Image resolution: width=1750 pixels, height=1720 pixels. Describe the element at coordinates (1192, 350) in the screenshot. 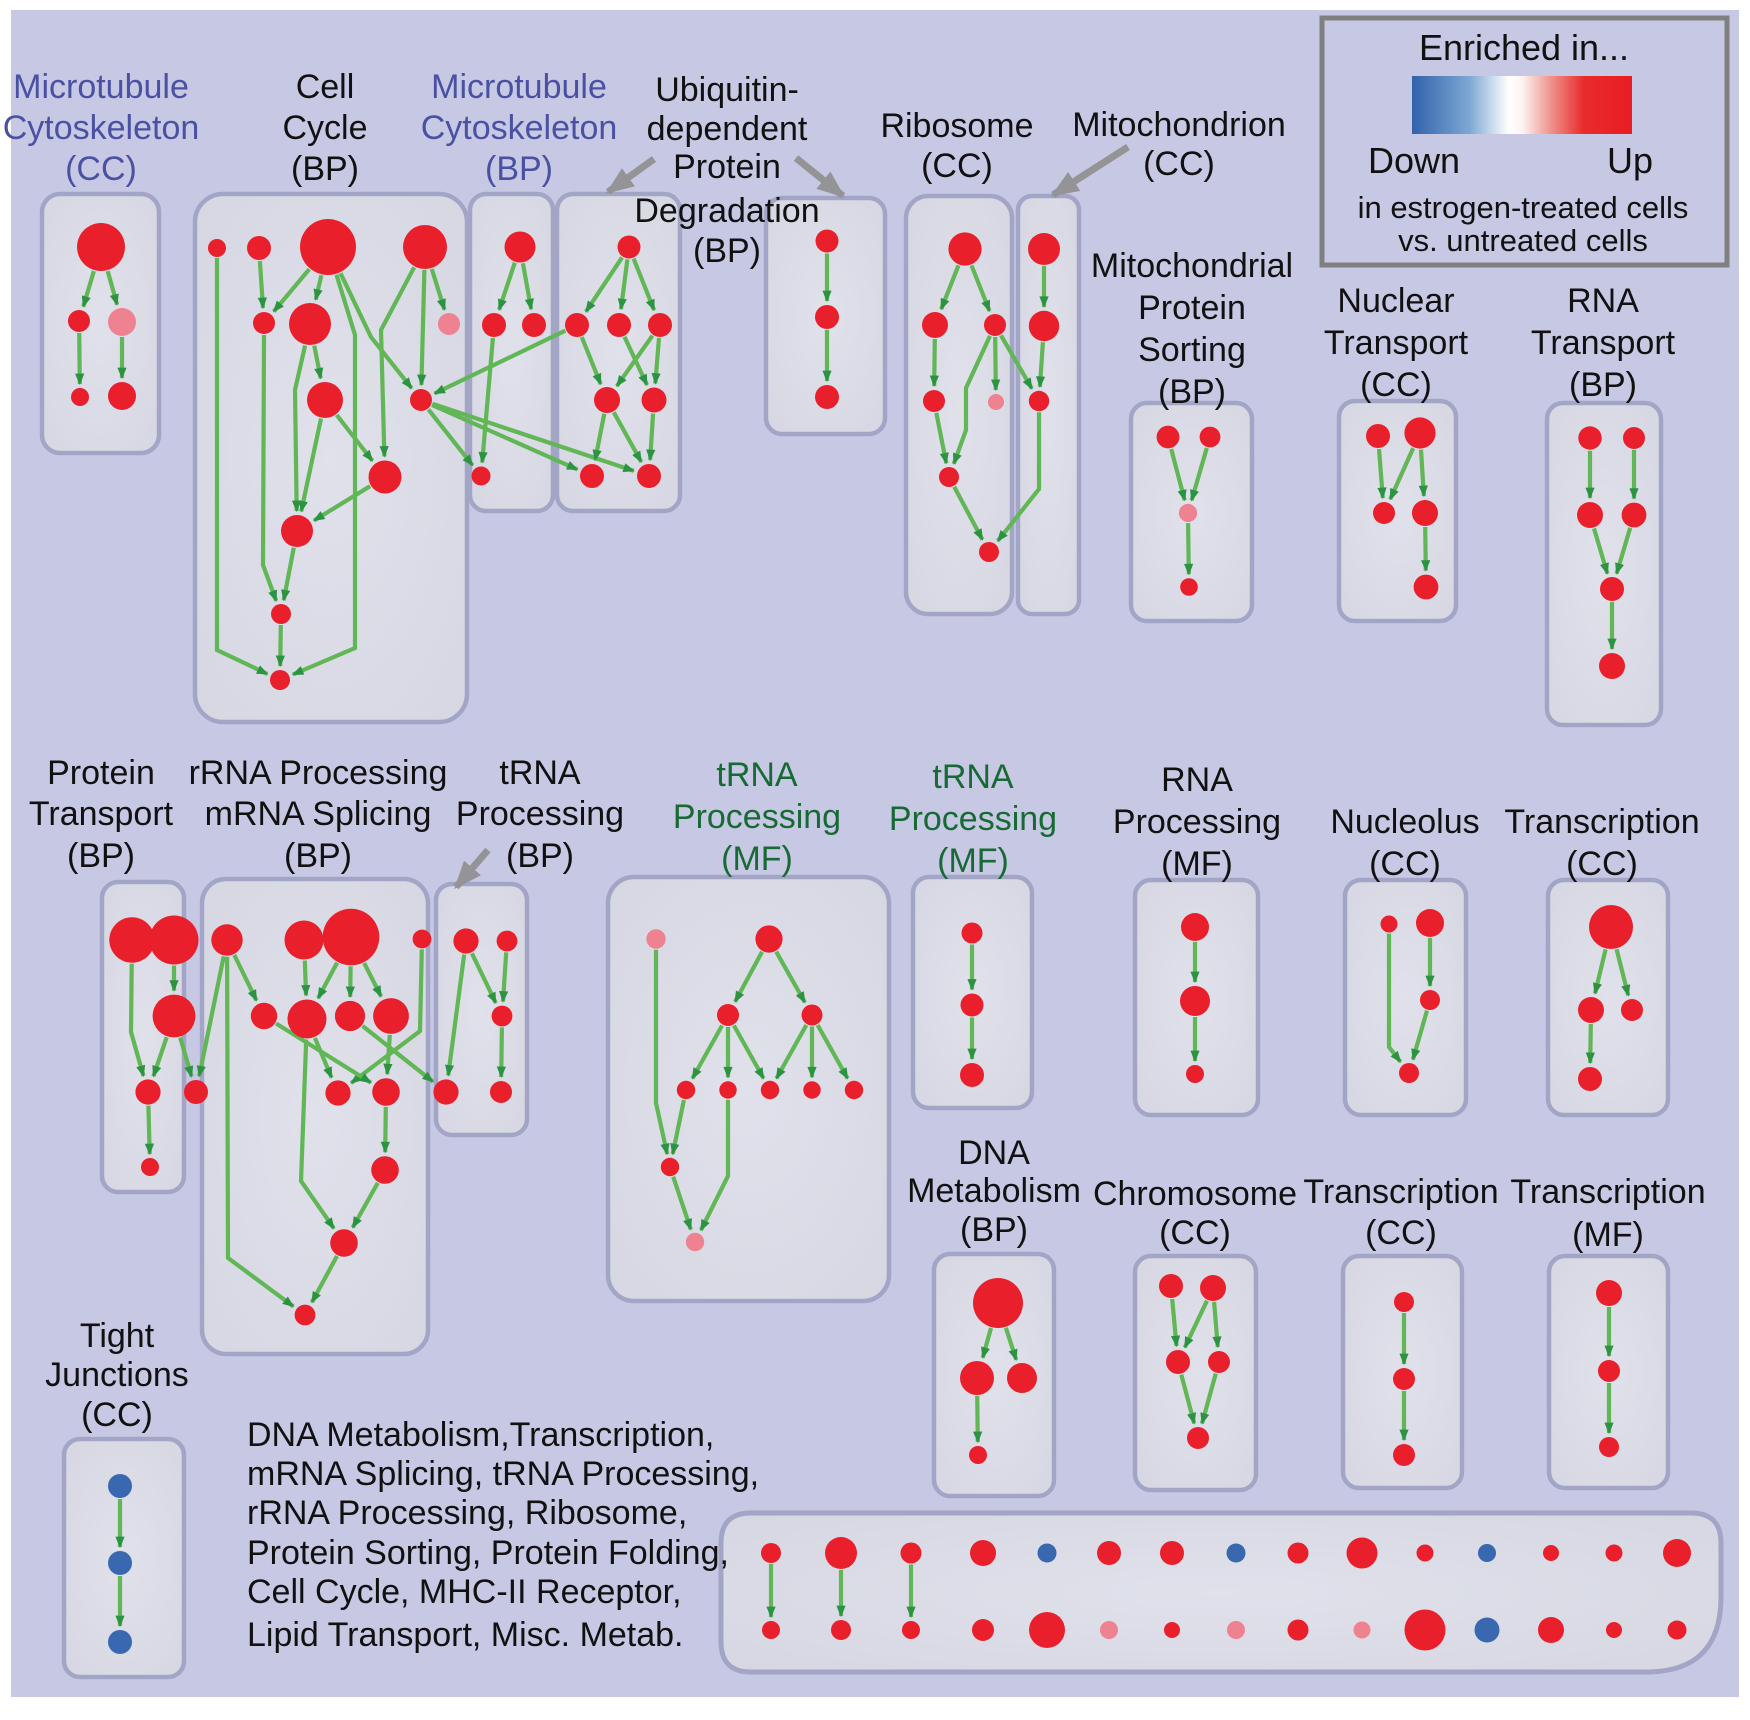

I see `svg-text: Sorting` at that location.